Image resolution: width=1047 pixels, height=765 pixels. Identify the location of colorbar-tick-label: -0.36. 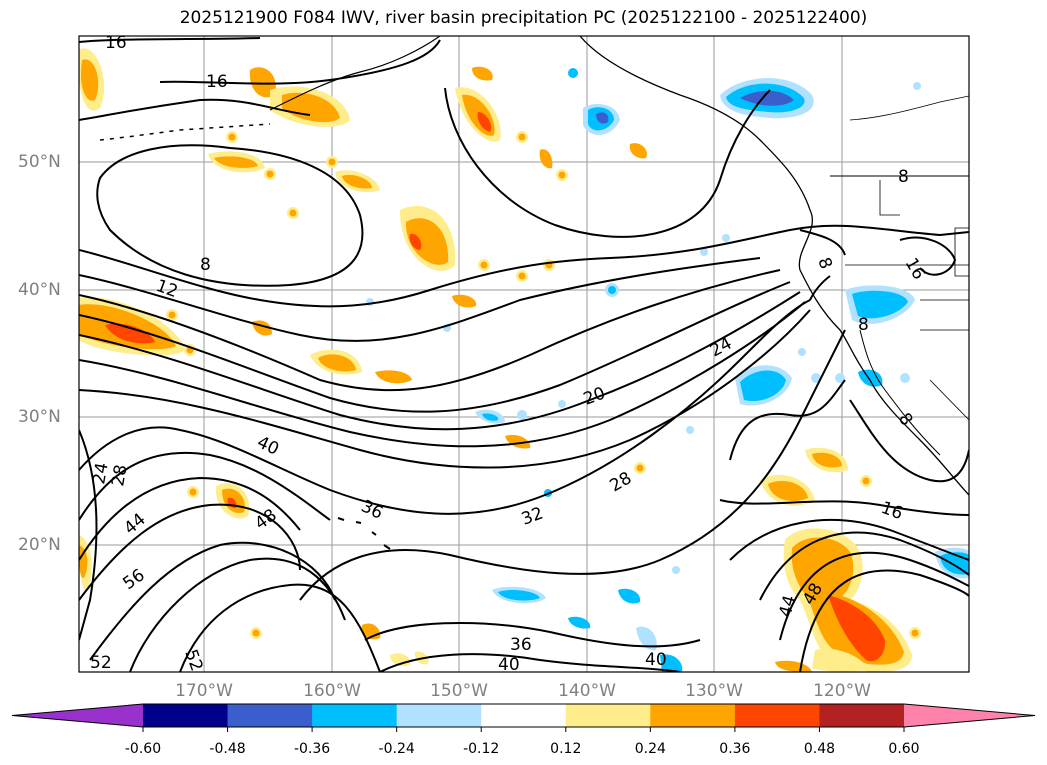
(312, 749).